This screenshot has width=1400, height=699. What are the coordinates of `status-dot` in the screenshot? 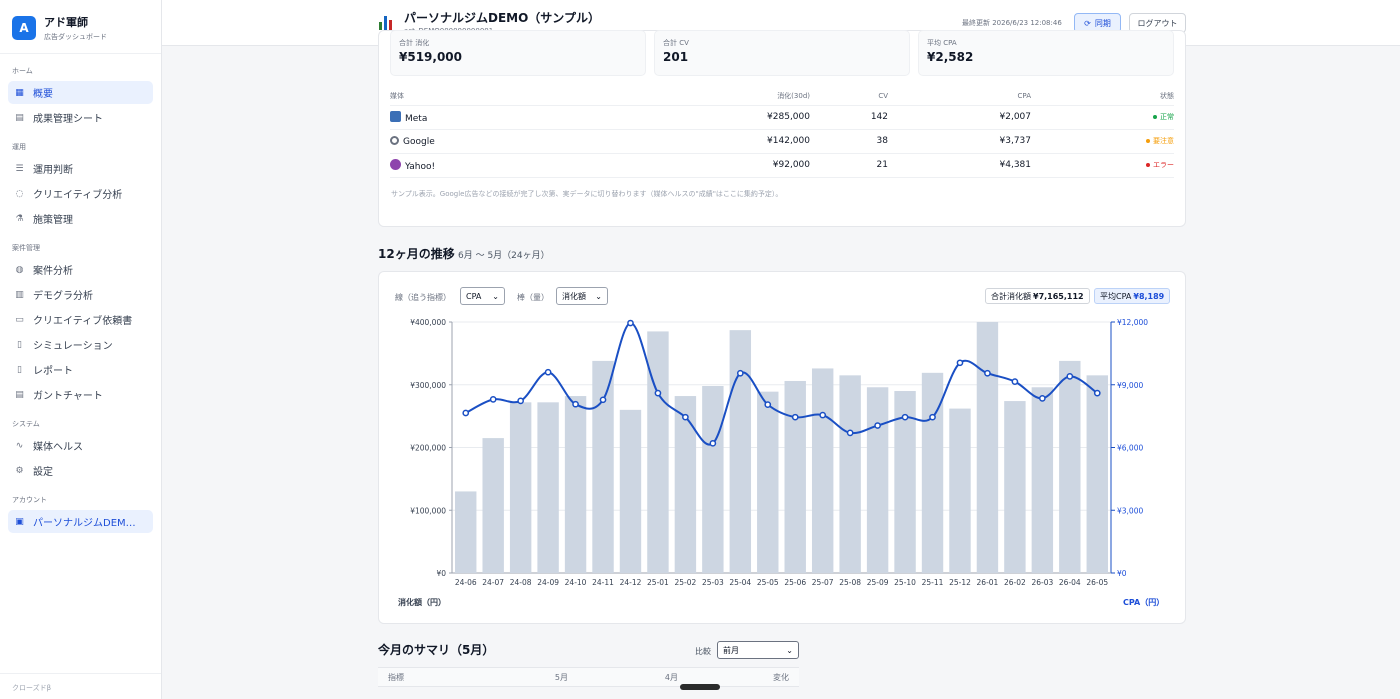 It's located at (1148, 141).